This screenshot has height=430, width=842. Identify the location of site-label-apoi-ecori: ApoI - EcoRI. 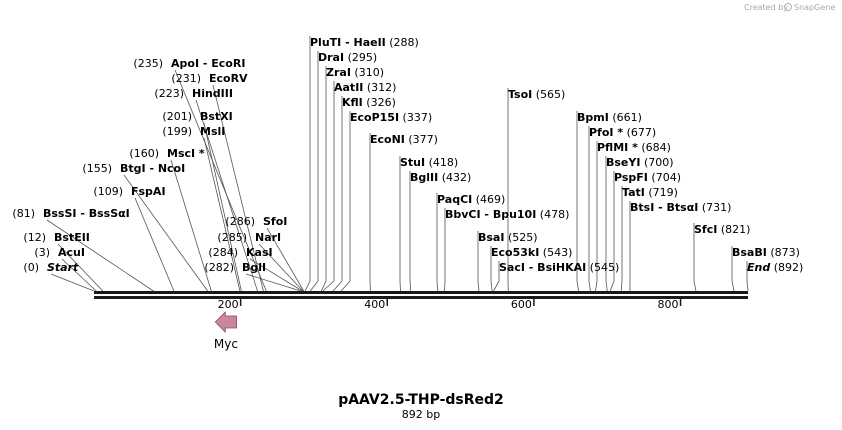
(208, 63).